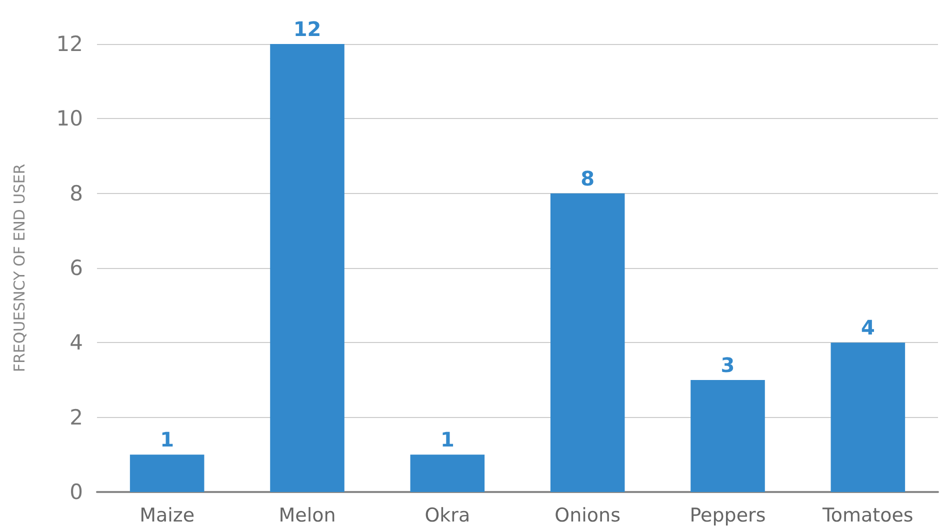 This screenshot has height=529, width=940. What do you see at coordinates (727, 365) in the screenshot?
I see `data-label: 3` at bounding box center [727, 365].